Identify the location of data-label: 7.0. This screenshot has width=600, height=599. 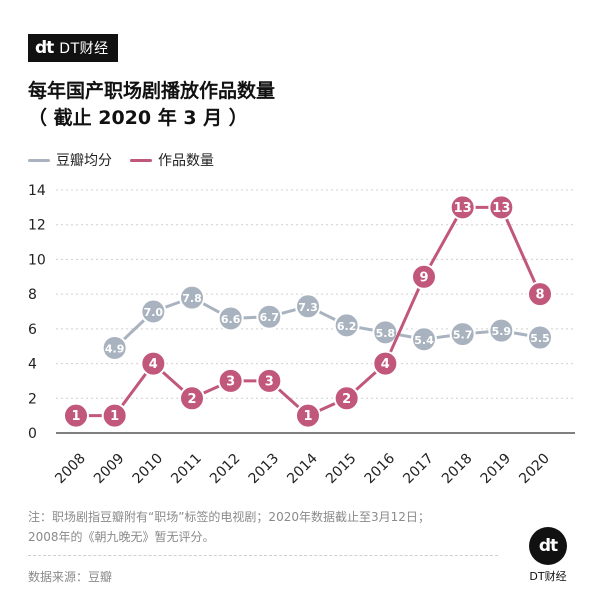
(154, 312).